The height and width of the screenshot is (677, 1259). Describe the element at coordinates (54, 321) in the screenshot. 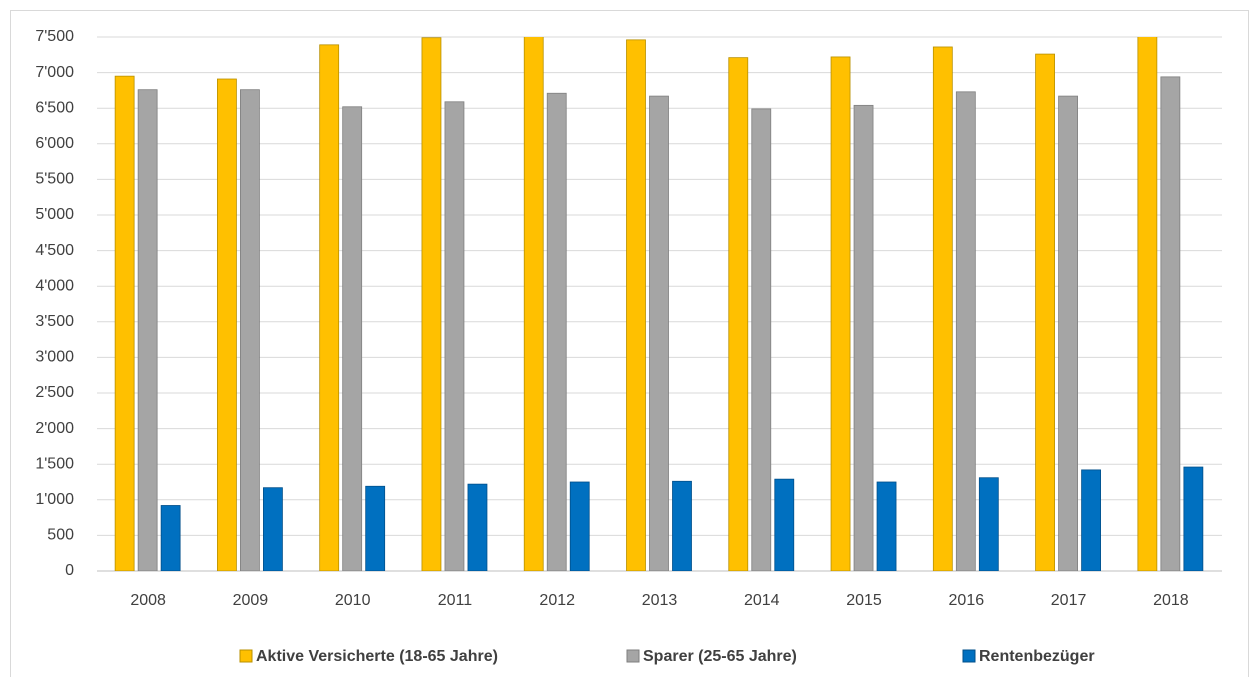

I see `y-tick-label: 3'500` at that location.